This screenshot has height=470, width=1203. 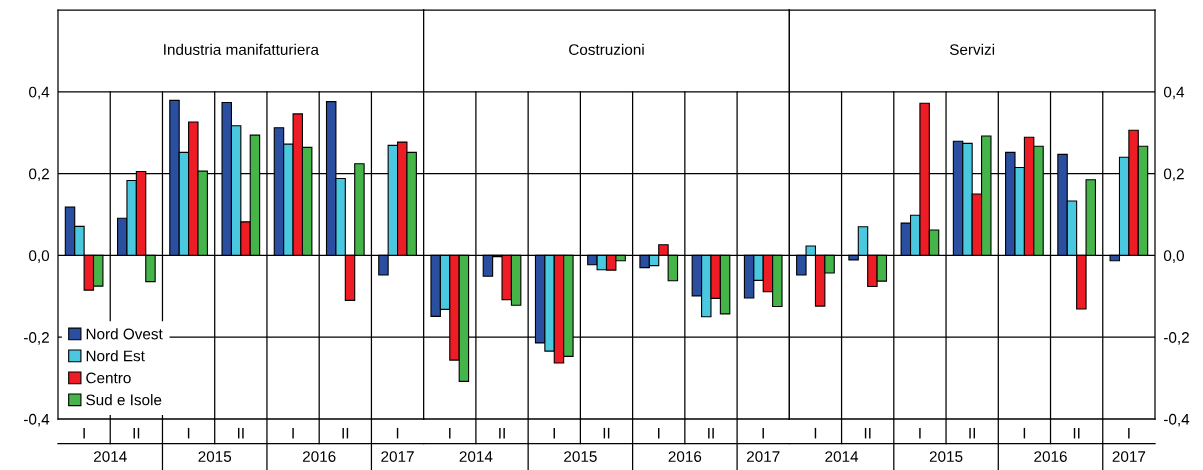 I want to click on legend-label: Nord Est, so click(x=115, y=356).